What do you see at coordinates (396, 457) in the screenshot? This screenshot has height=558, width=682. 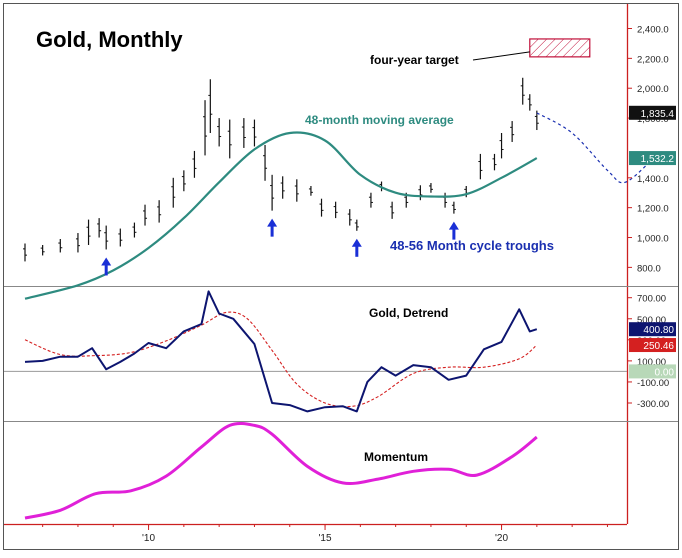 I see `momentum-title: Momentum` at bounding box center [396, 457].